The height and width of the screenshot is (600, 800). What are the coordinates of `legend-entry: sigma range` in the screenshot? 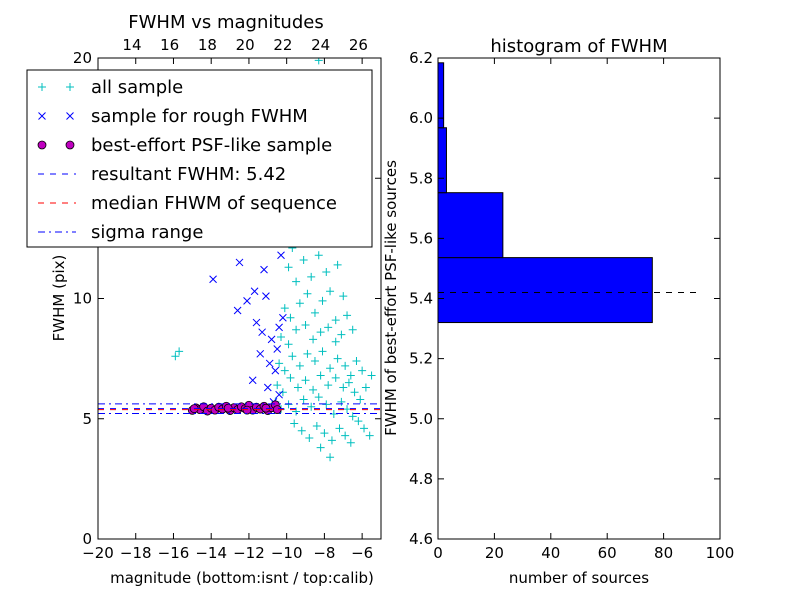 It's located at (120, 232).